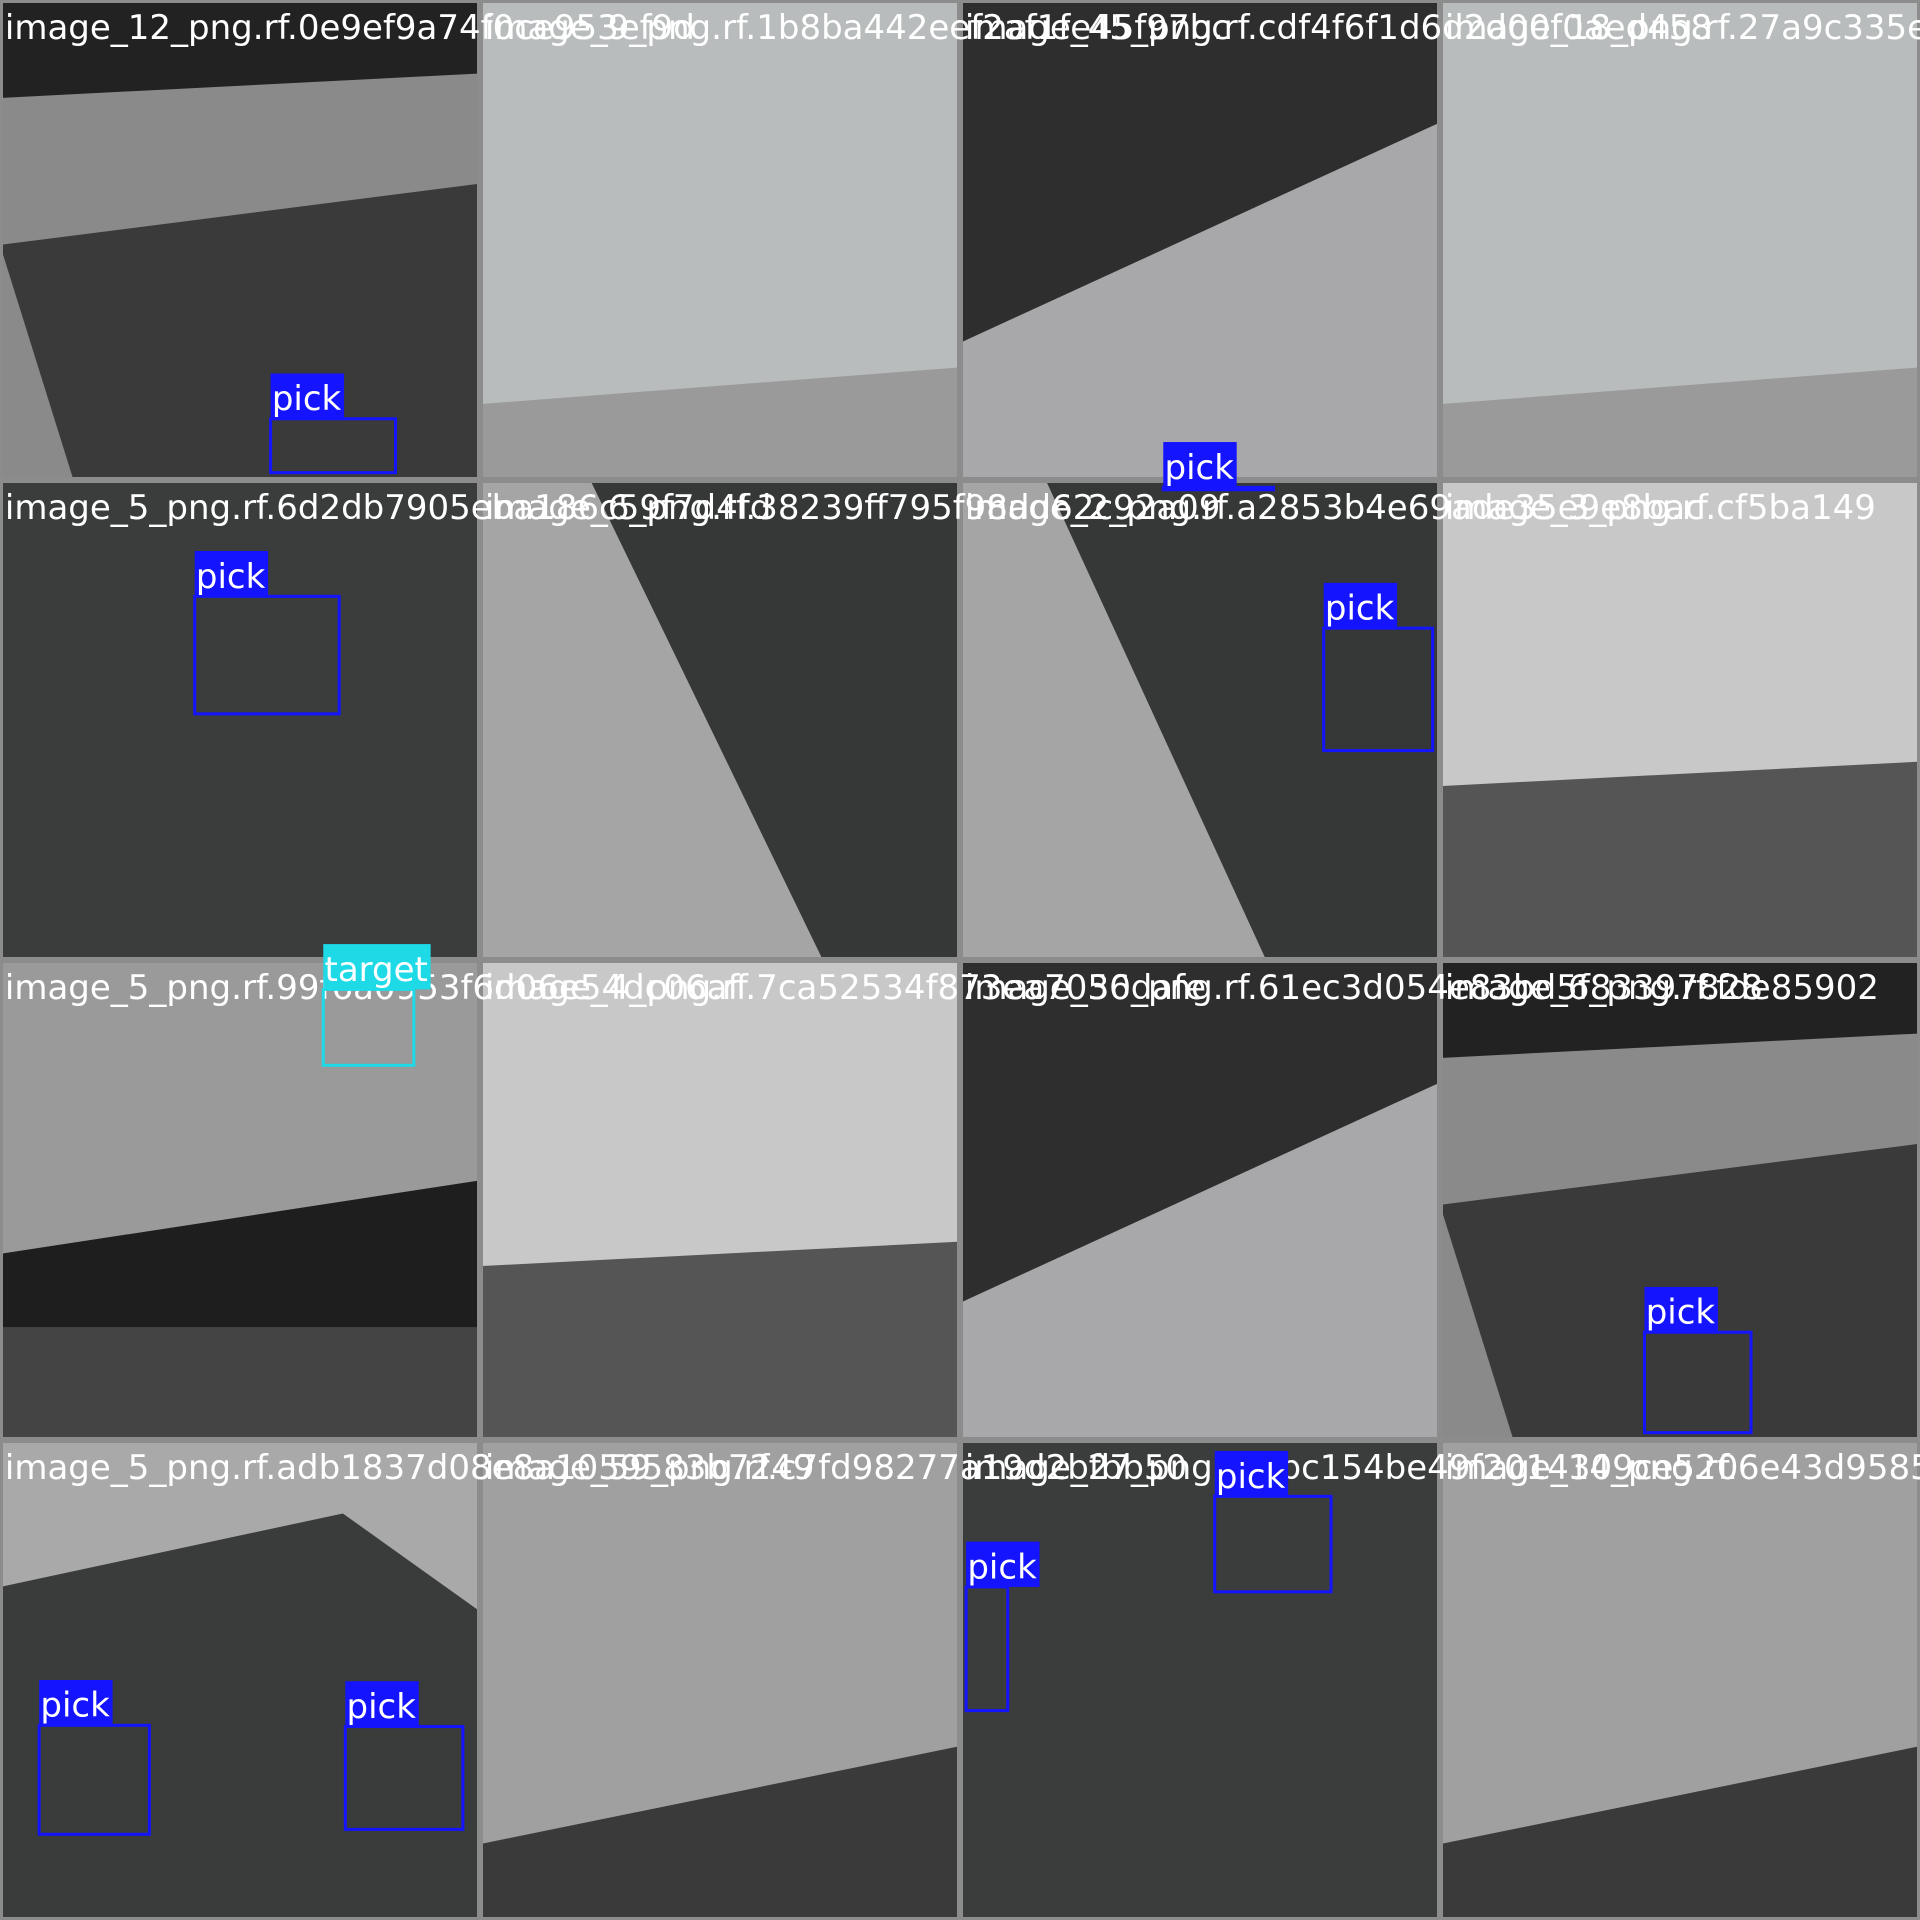 Image resolution: width=1920 pixels, height=1920 pixels. I want to click on box-label: target, so click(375, 970).